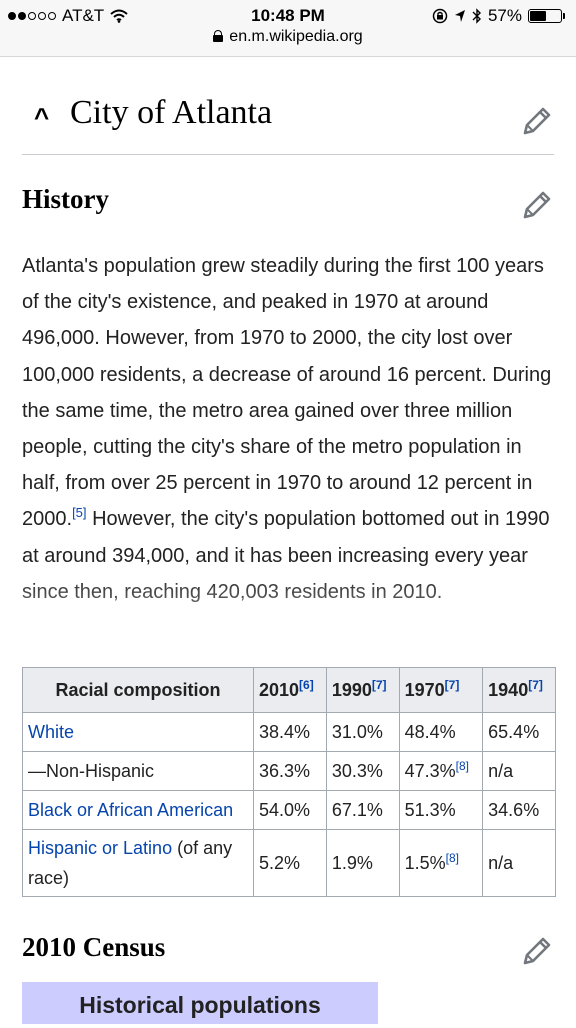 The height and width of the screenshot is (1028, 576). I want to click on table-cell: 54.0%, so click(290, 810).